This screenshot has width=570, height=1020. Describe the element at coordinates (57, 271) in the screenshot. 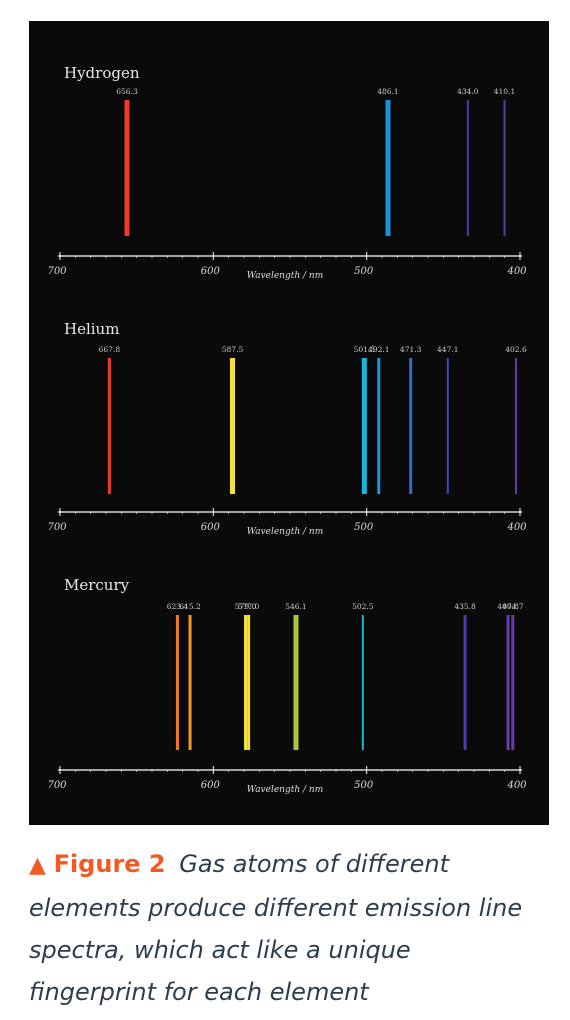

I see `hydrogen-tick-label-0: 700` at that location.